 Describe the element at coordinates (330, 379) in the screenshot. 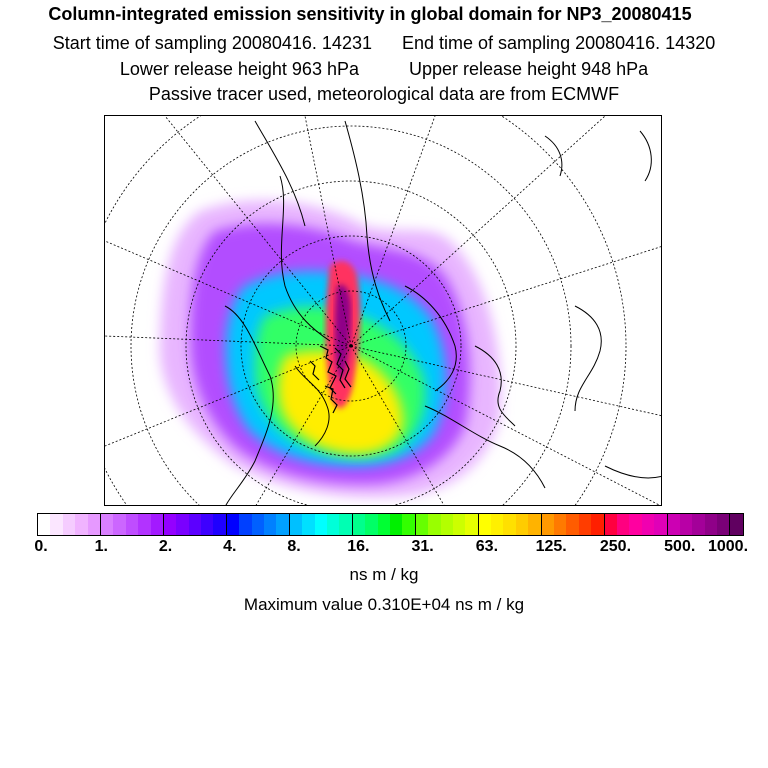

I see `islands` at that location.